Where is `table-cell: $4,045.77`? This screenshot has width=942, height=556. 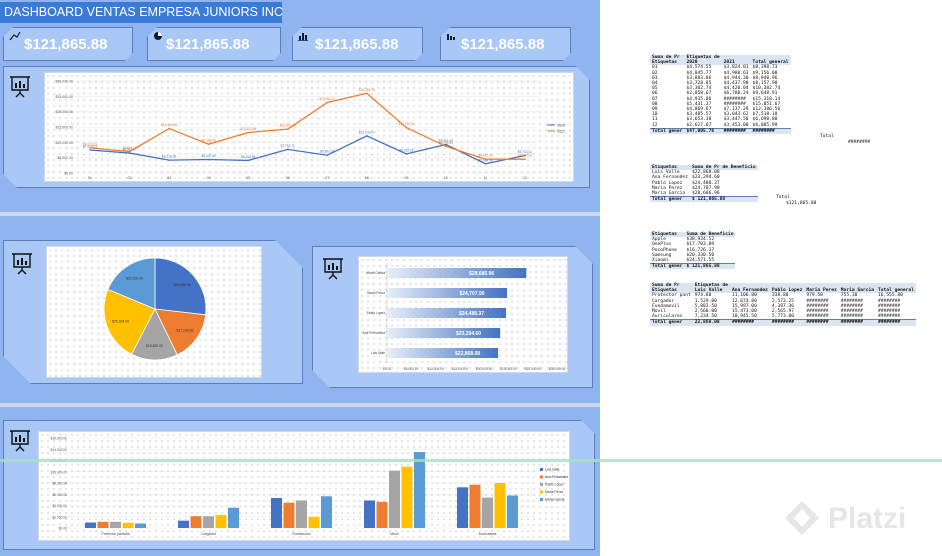
table-cell: $4,045.77 is located at coordinates (699, 73).